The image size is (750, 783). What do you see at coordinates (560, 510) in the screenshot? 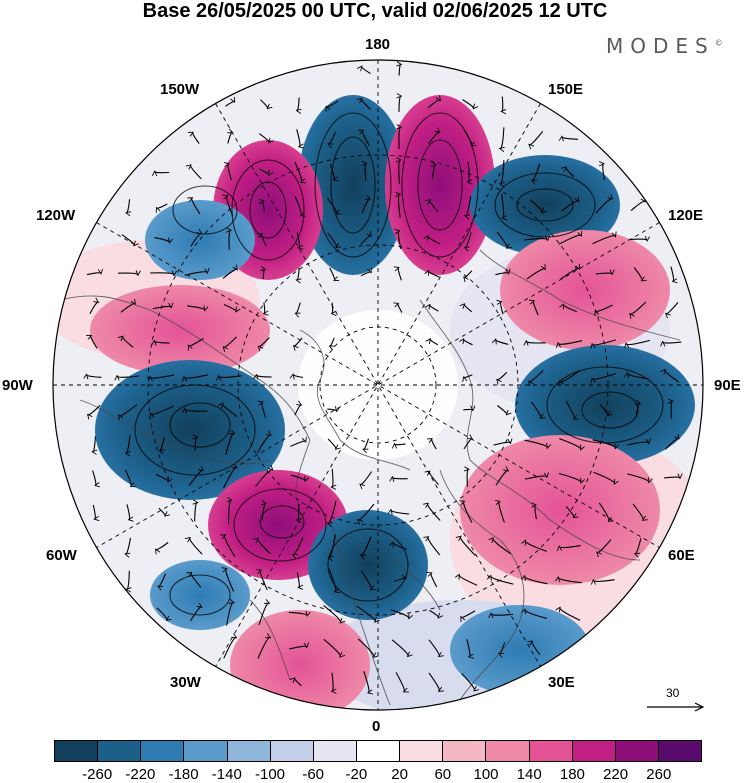
I see `positive-anomaly-60e` at bounding box center [560, 510].